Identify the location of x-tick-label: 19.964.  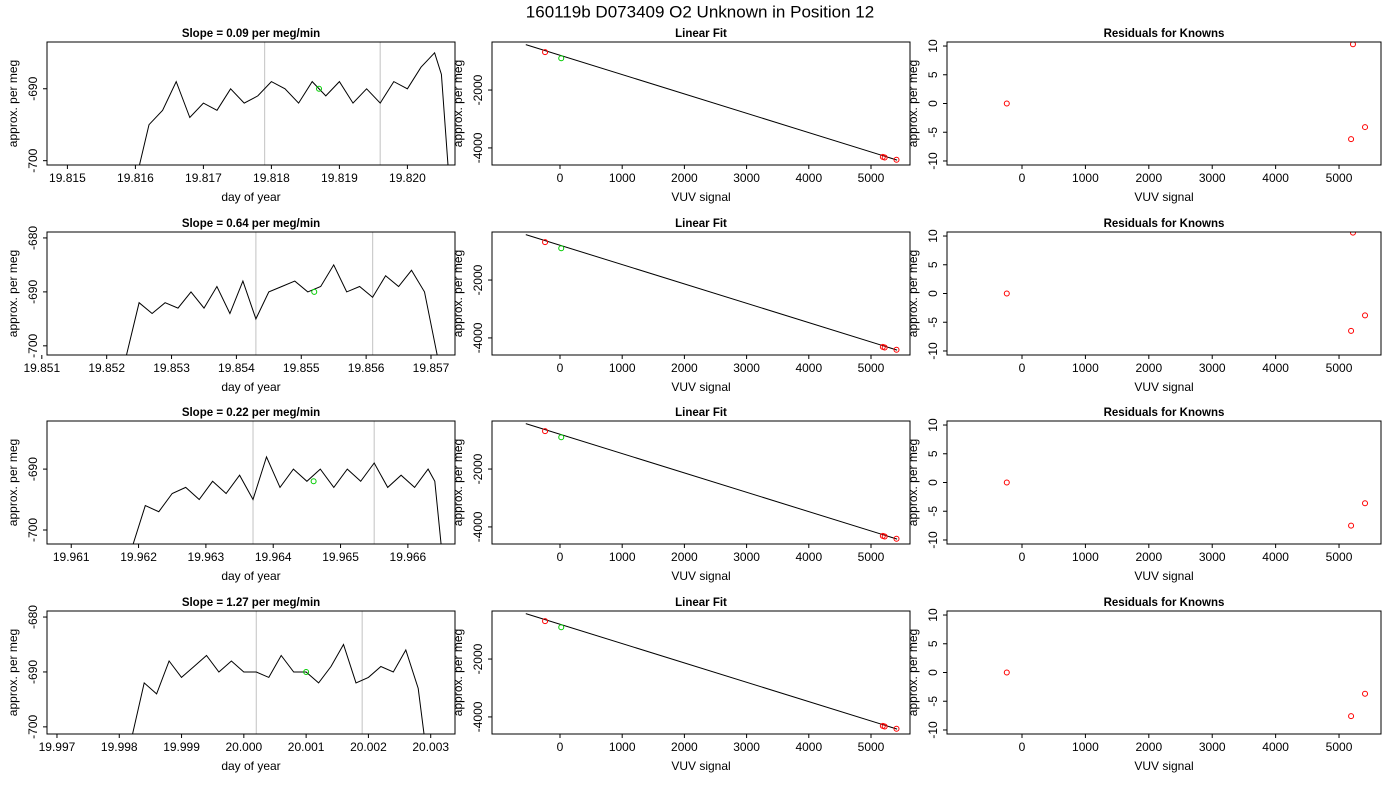
(273, 557).